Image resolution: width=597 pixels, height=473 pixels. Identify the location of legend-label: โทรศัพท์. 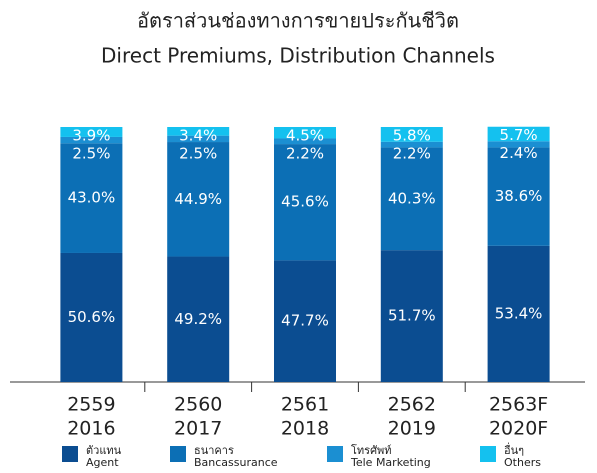
(371, 450).